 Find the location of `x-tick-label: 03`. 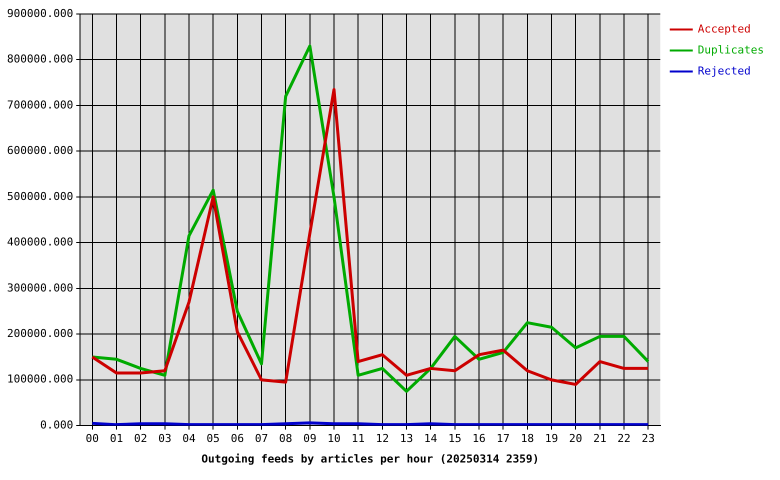

x-tick-label: 03 is located at coordinates (165, 439).